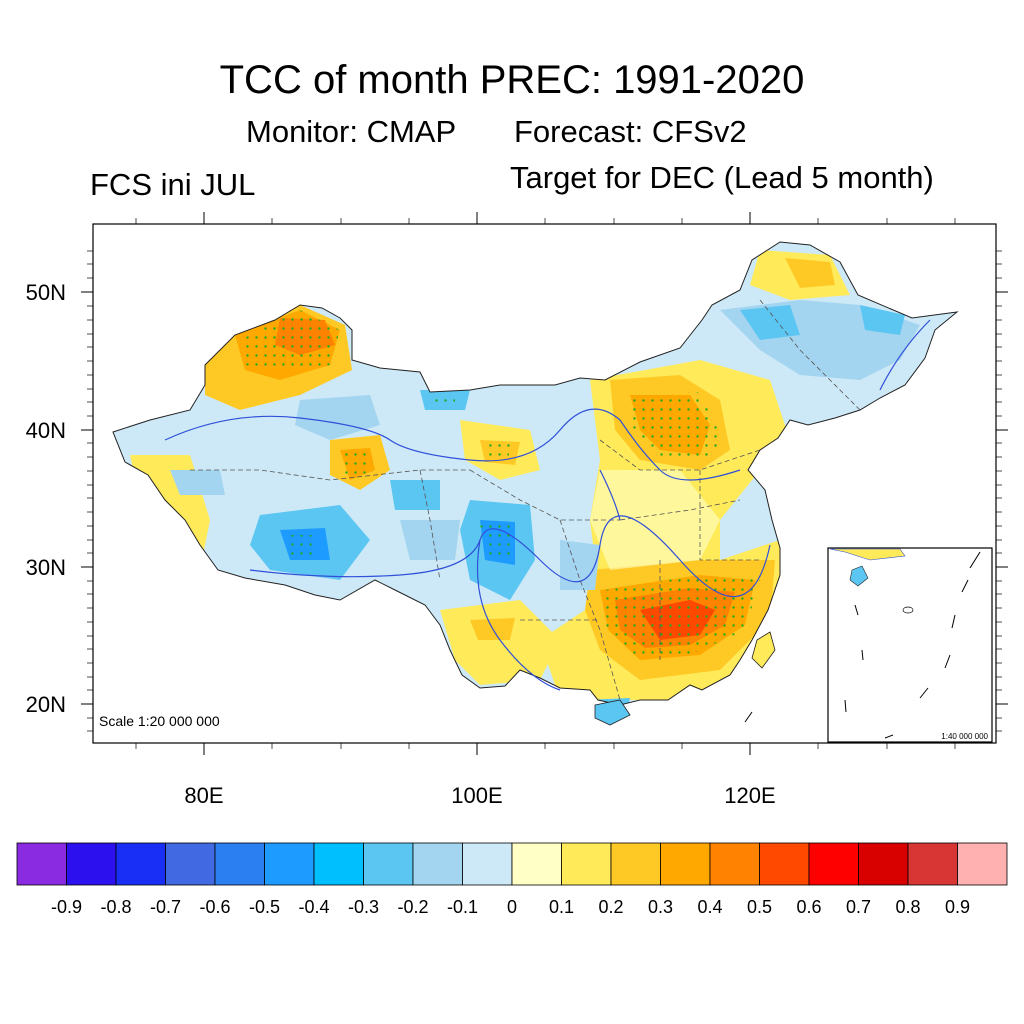 The width and height of the screenshot is (1024, 1024). Describe the element at coordinates (462, 907) in the screenshot. I see `colorbar-label: -0.1` at that location.